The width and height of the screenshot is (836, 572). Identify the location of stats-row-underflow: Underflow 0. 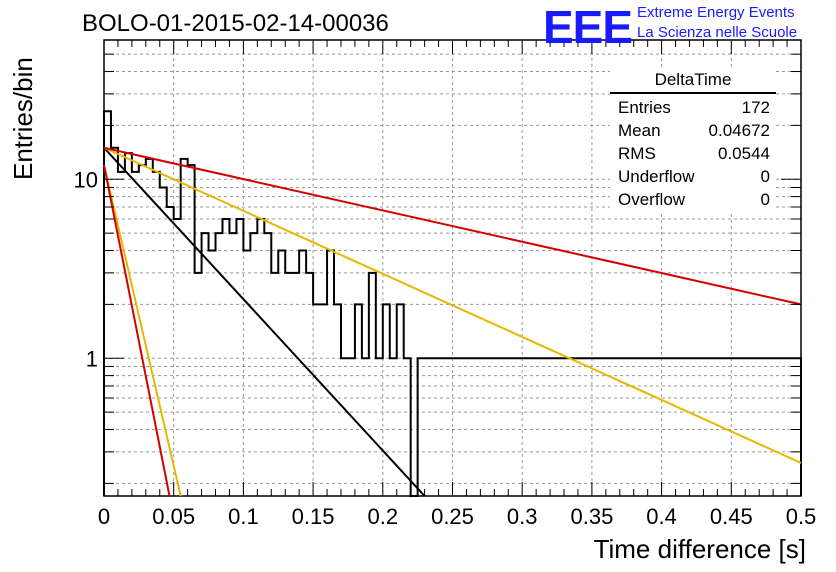
(693, 176).